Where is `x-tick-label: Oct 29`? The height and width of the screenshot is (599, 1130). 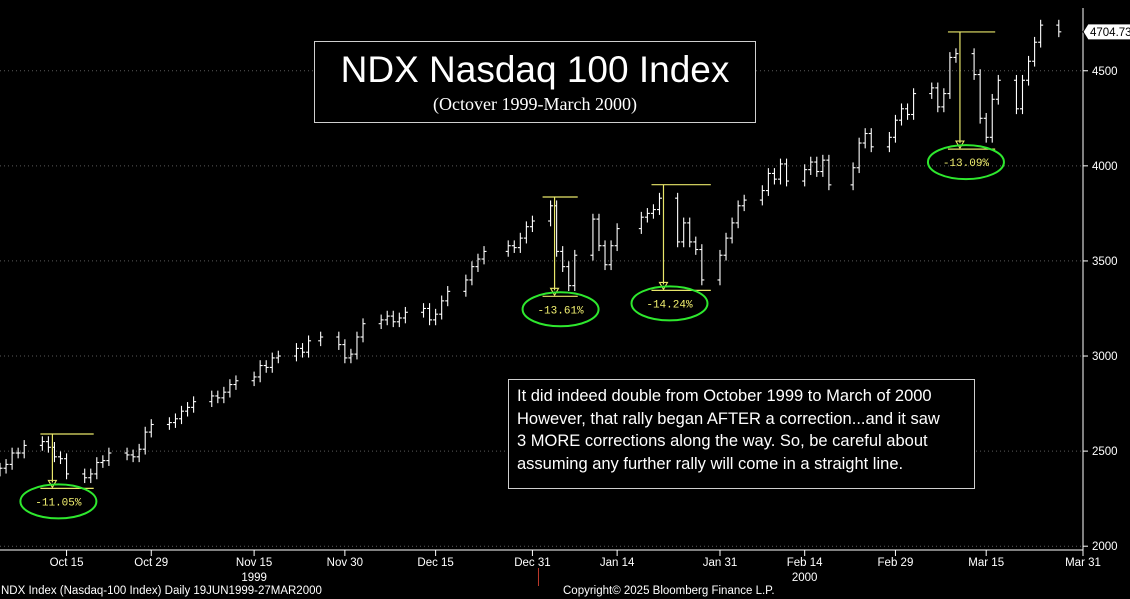
x-tick-label: Oct 29 is located at coordinates (151, 563).